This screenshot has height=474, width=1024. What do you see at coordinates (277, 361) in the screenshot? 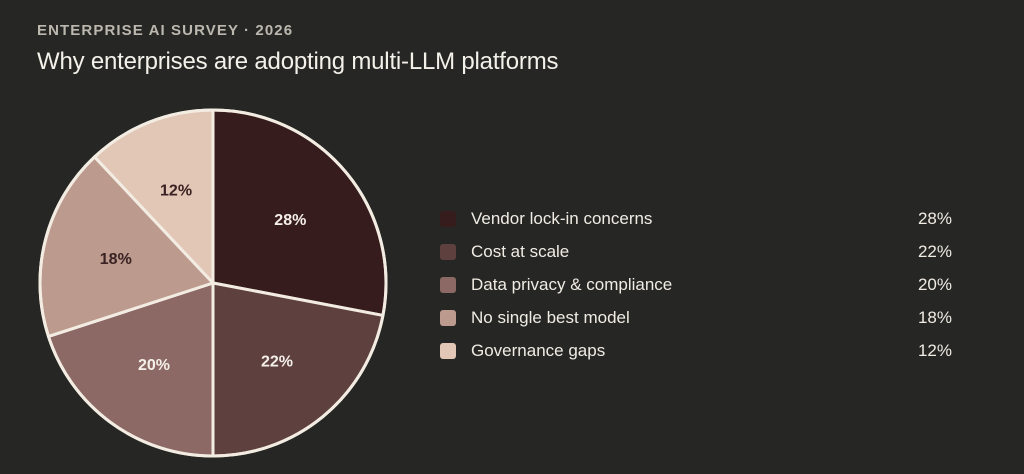
I see `slice-label: 22%` at bounding box center [277, 361].